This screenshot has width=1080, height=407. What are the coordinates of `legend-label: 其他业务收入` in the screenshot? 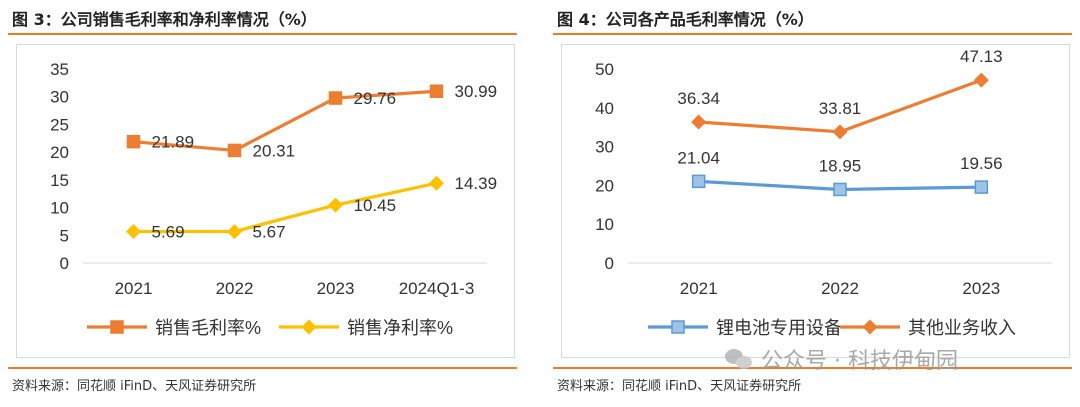 It's located at (962, 328).